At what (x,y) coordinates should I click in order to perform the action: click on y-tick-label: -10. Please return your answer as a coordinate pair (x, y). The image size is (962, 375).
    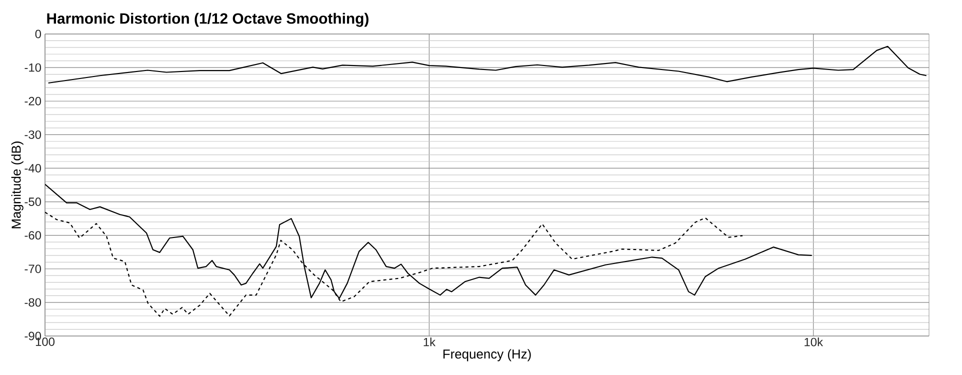
    Looking at the image, I should click on (33, 67).